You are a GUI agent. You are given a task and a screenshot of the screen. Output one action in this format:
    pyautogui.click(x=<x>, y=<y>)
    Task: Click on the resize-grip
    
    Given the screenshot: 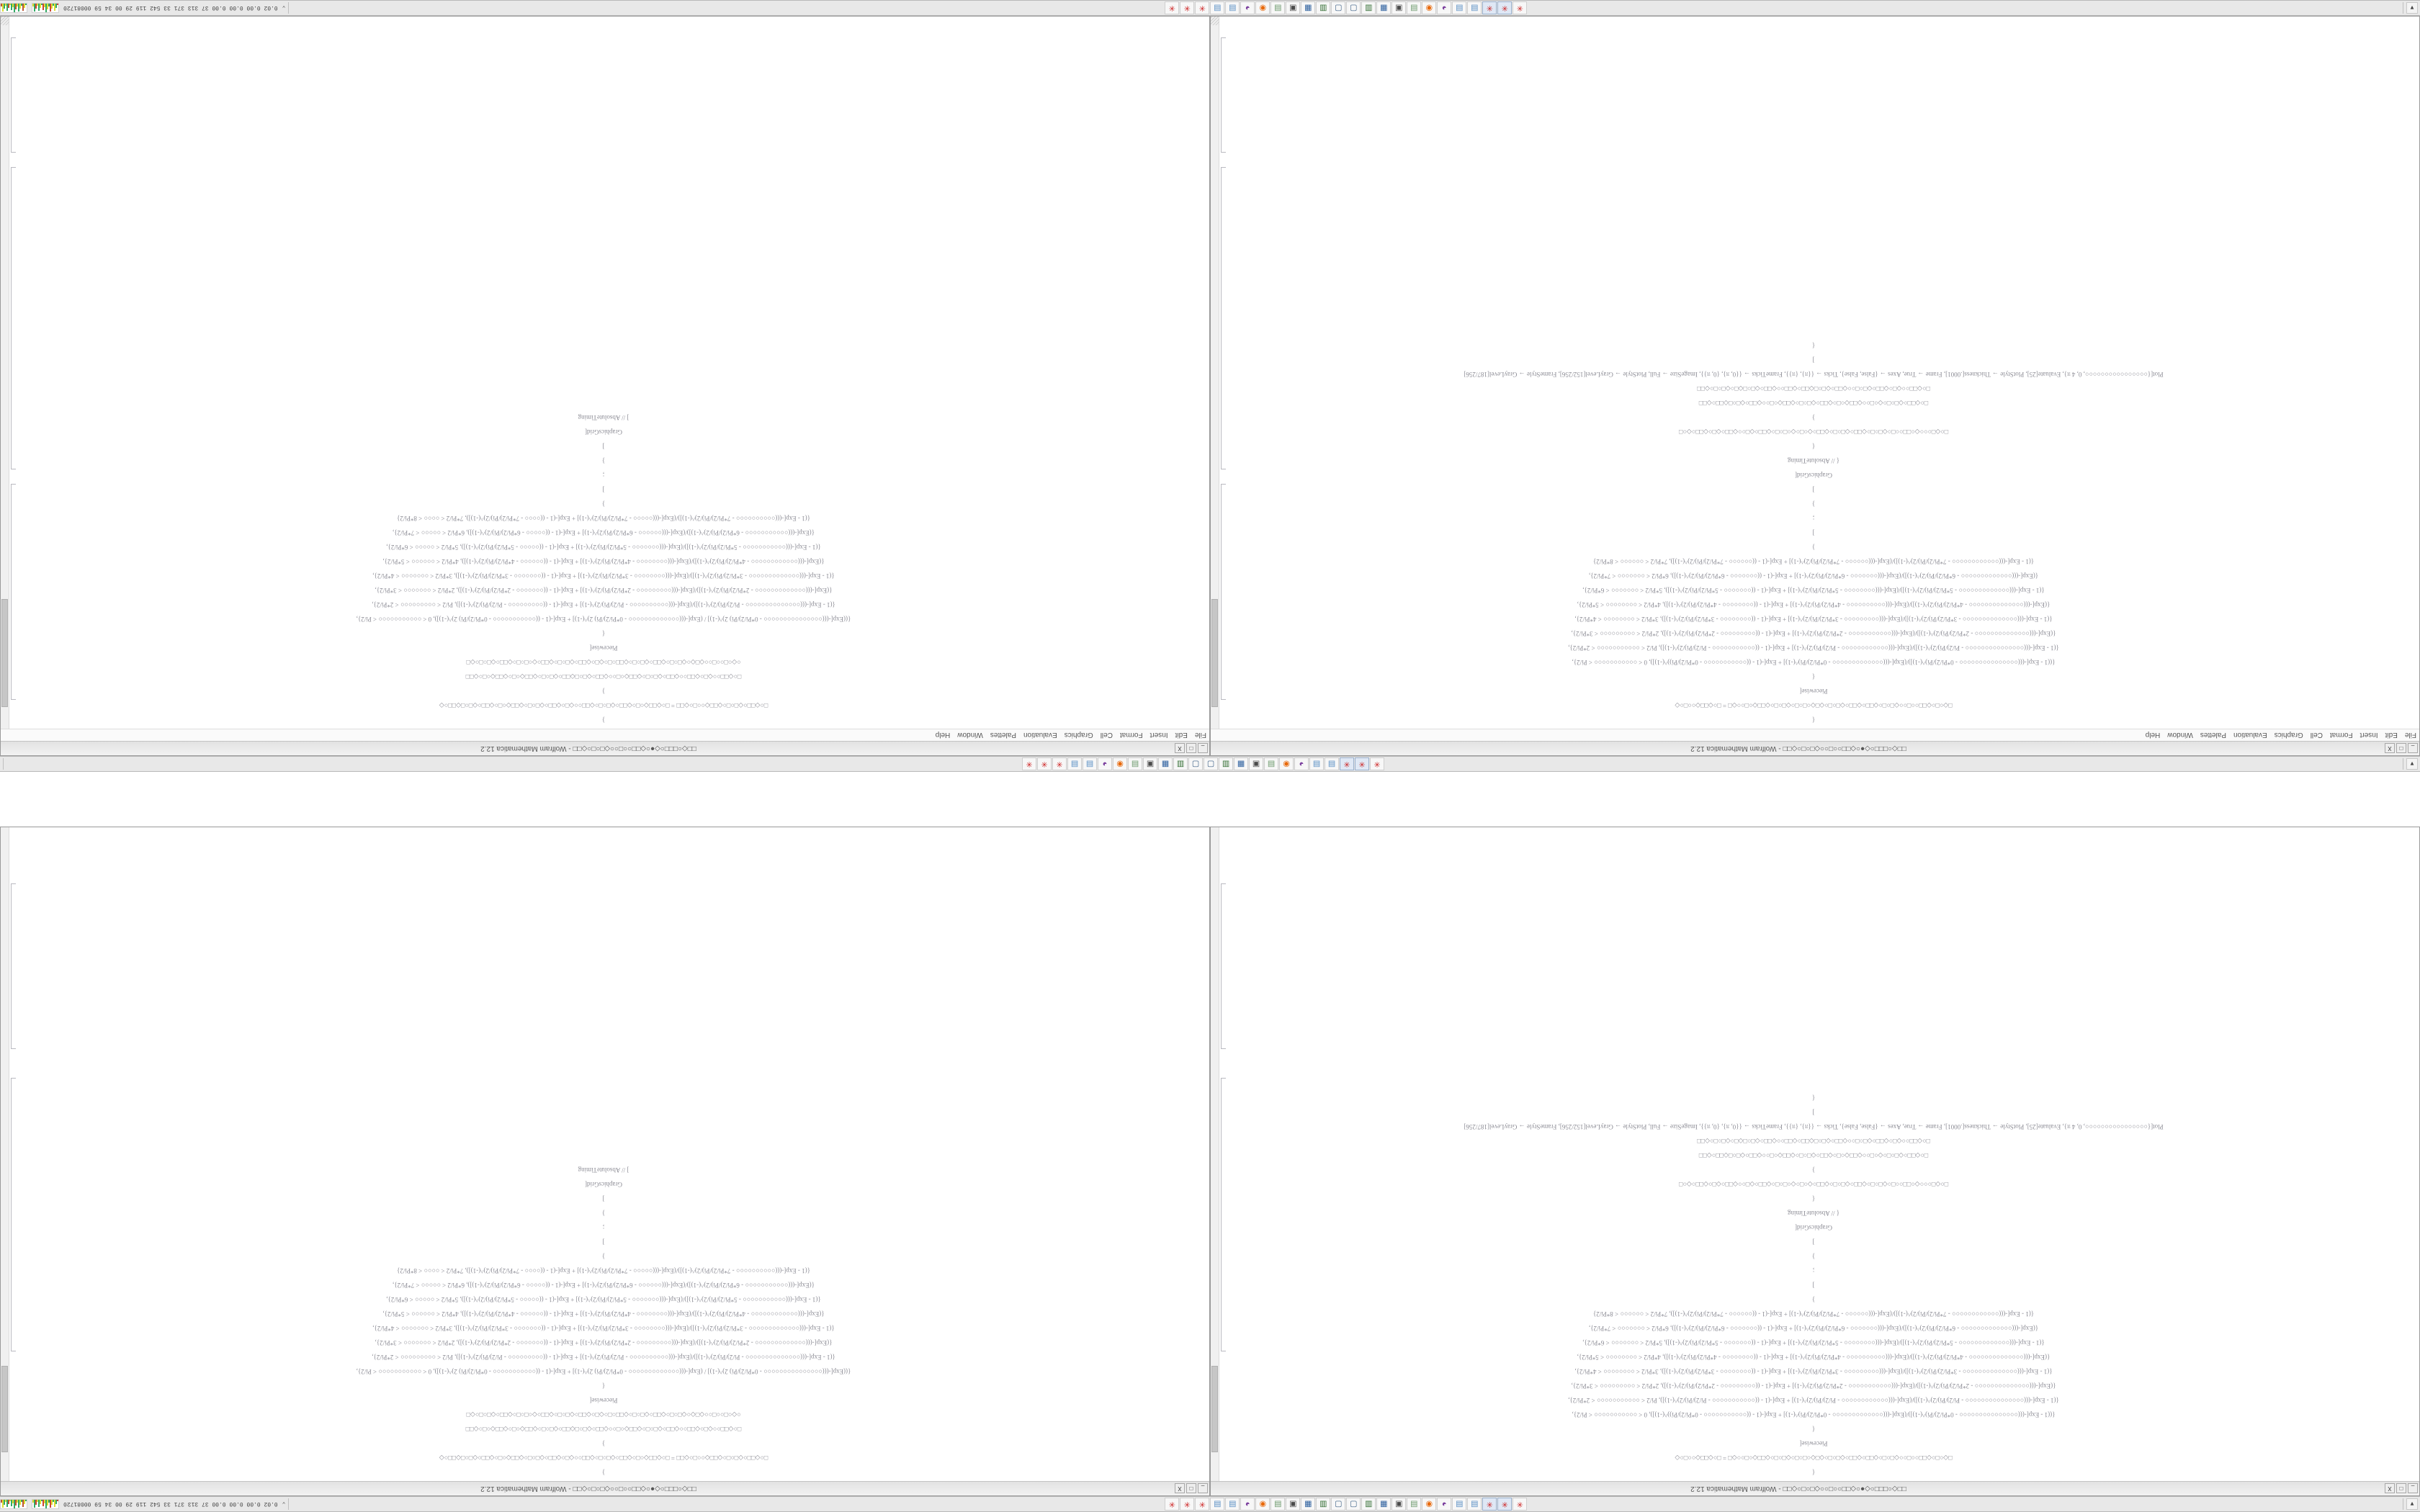 What is the action you would take?
    pyautogui.click(x=5, y=21)
    